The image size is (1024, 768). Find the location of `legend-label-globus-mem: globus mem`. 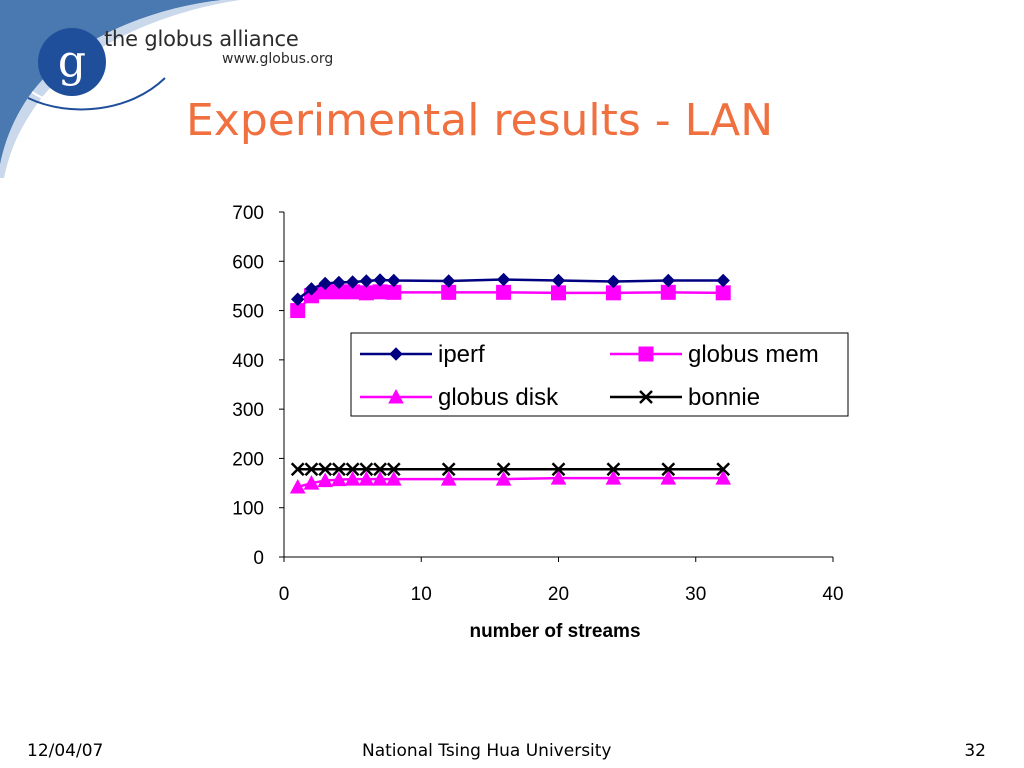

legend-label-globus-mem: globus mem is located at coordinates (753, 354).